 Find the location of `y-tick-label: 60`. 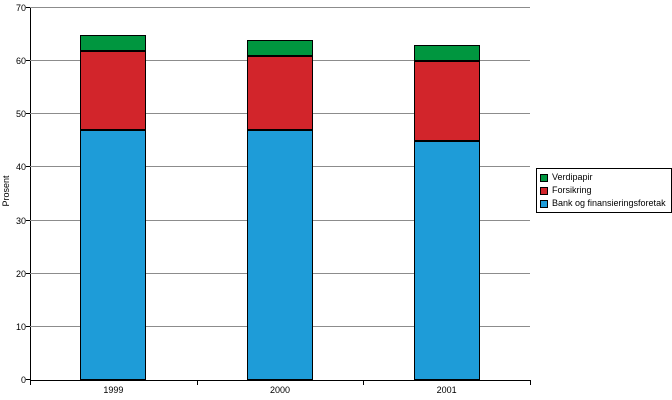

y-tick-label: 60 is located at coordinates (20, 61).